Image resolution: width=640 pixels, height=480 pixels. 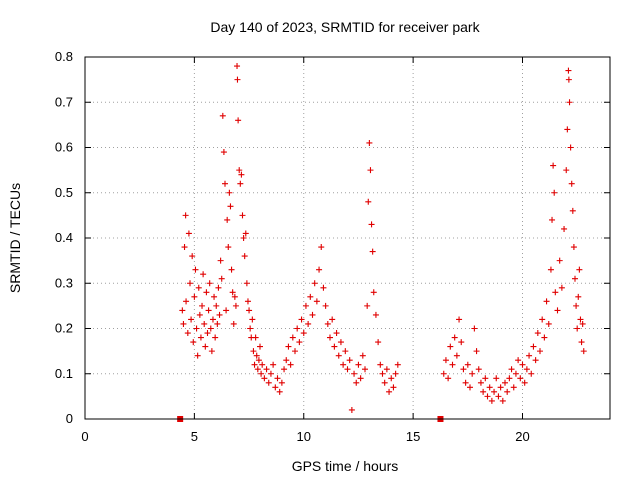 What do you see at coordinates (413, 436) in the screenshot?
I see `x-tick-label: 15` at bounding box center [413, 436].